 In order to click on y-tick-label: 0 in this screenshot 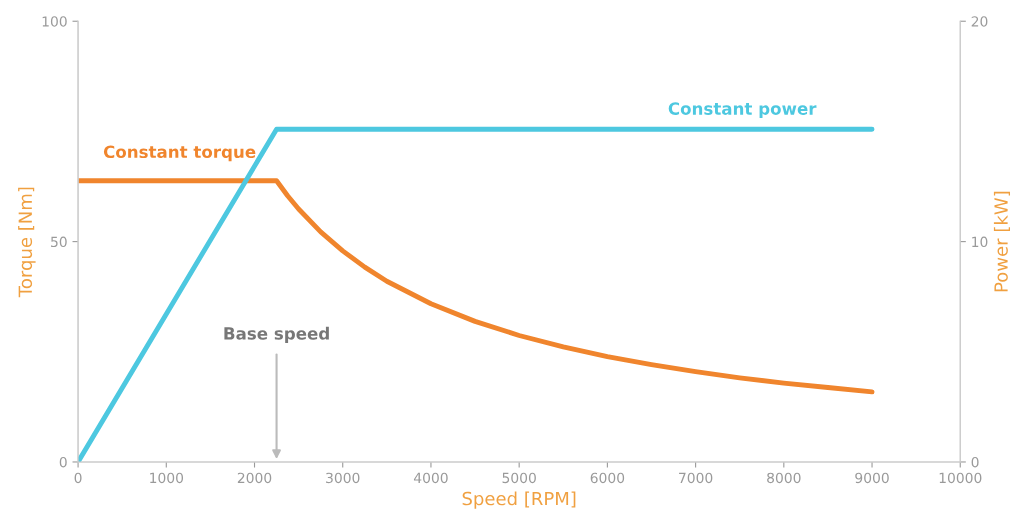, I will do `click(63, 462)`.